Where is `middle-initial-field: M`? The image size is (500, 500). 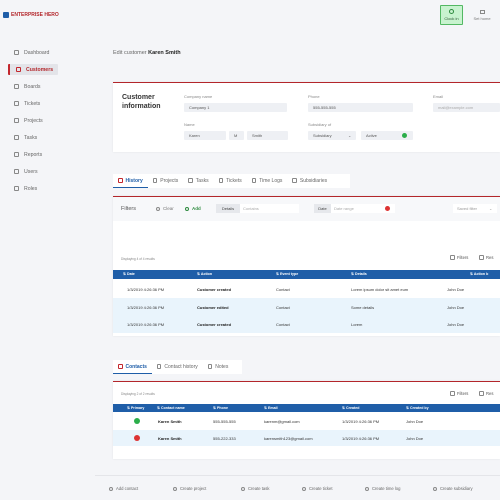
middle-initial-field: M is located at coordinates (236, 135).